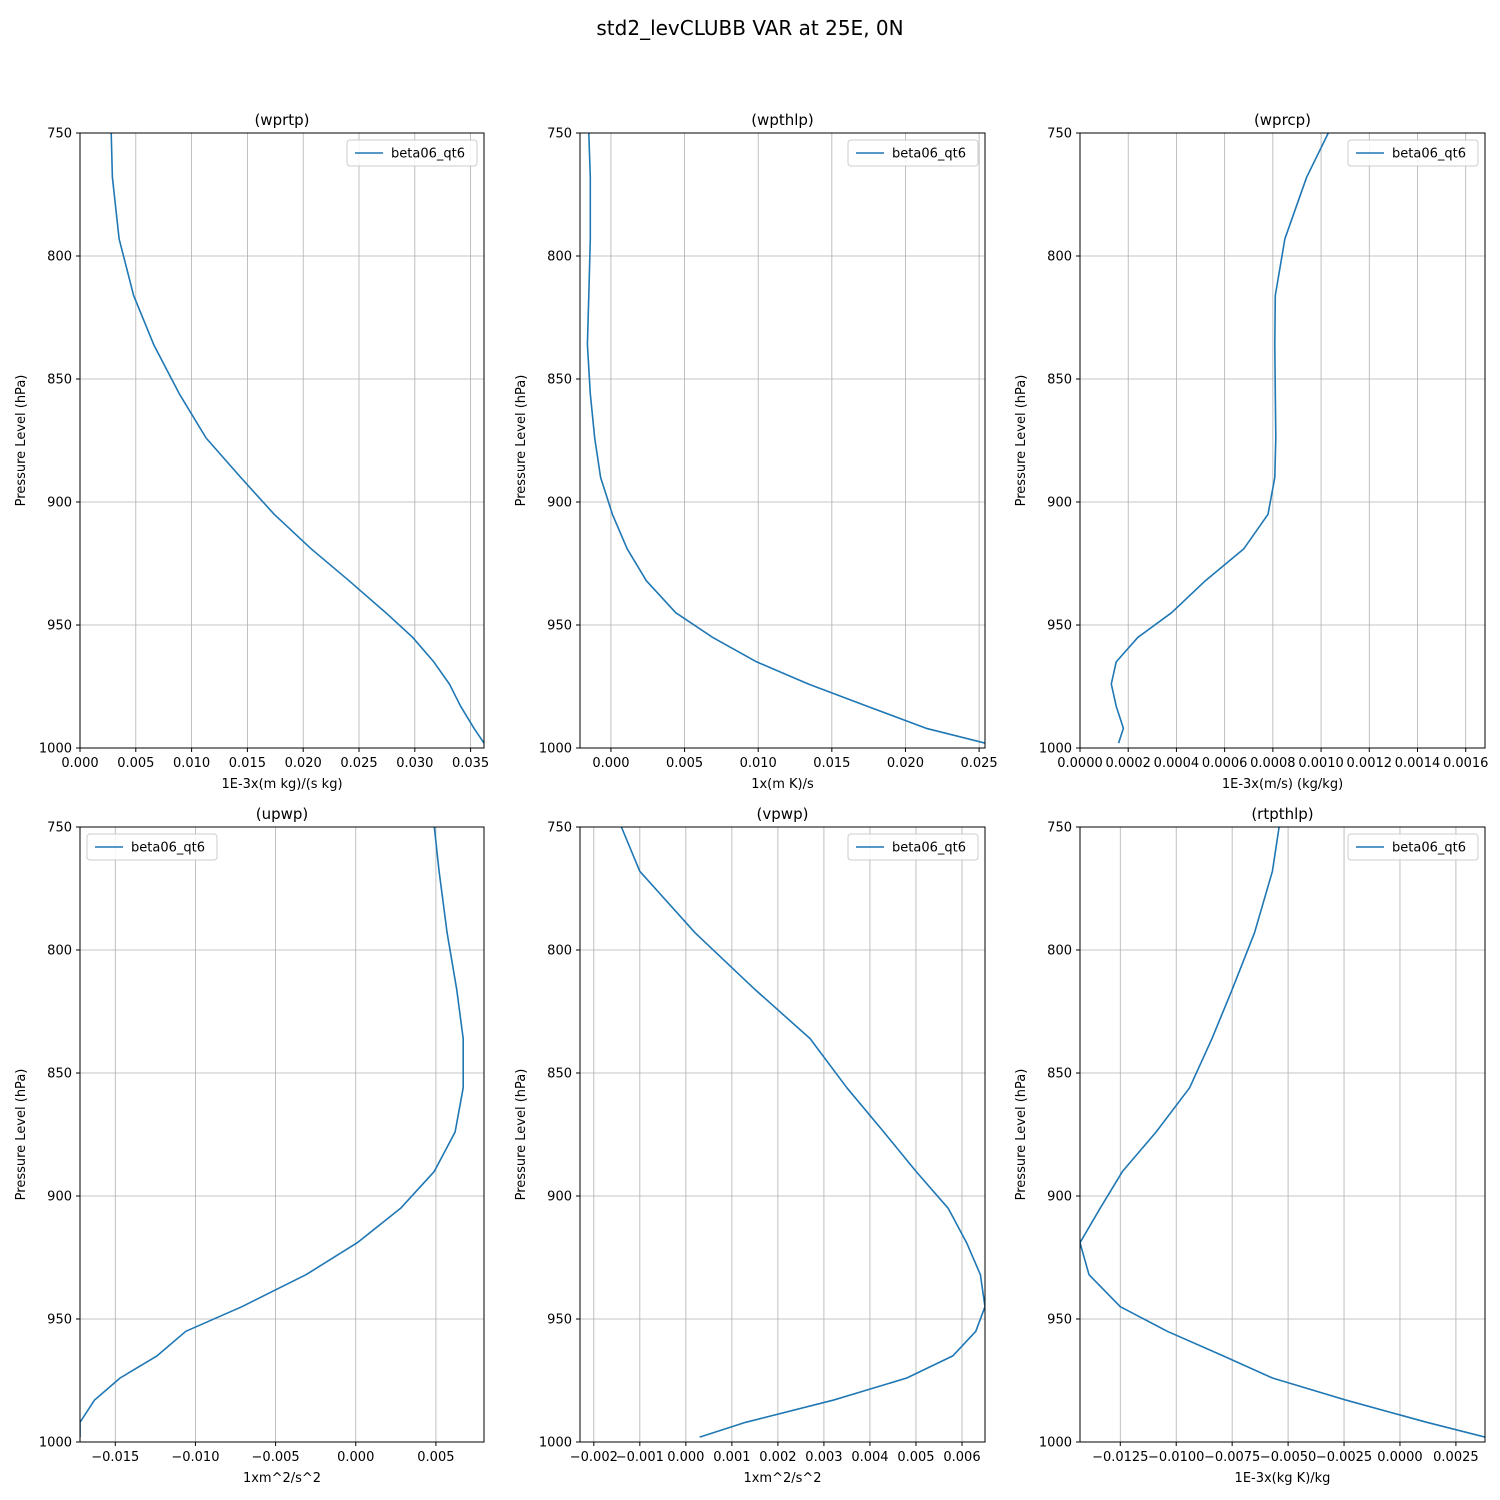 The height and width of the screenshot is (1500, 1500). I want to click on x-tick-label: 0.0010, so click(1321, 763).